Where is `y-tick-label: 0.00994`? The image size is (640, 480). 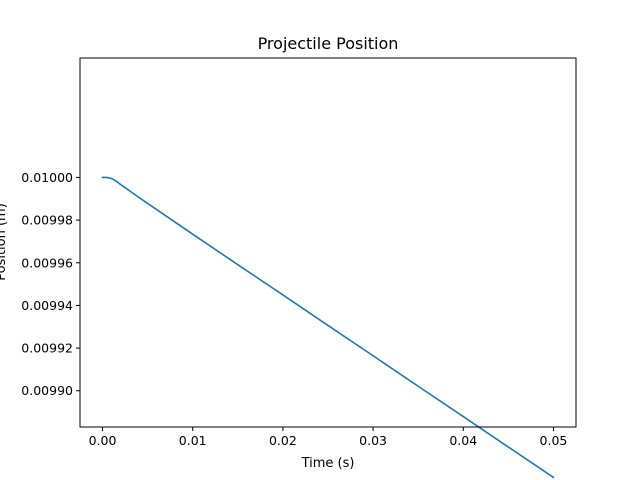 y-tick-label: 0.00994 is located at coordinates (47, 305).